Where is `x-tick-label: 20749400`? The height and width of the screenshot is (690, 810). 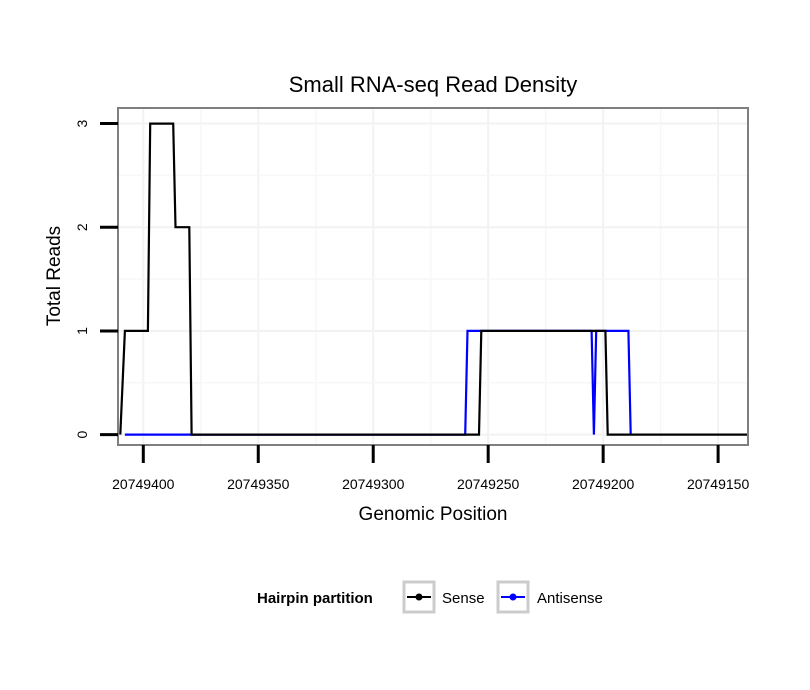
x-tick-label: 20749400 is located at coordinates (143, 484).